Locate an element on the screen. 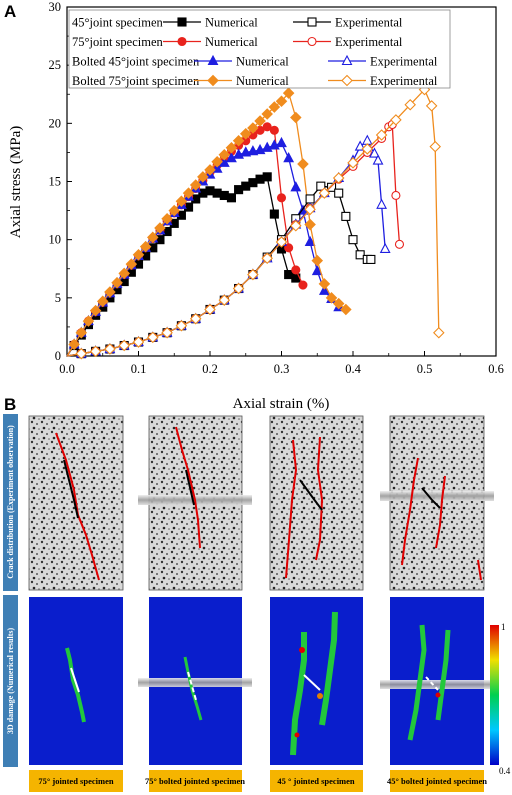 The image size is (512, 795). legend-row-75degjoint-specimen: 75°joint specimen Numerical Experimental is located at coordinates (237, 42).